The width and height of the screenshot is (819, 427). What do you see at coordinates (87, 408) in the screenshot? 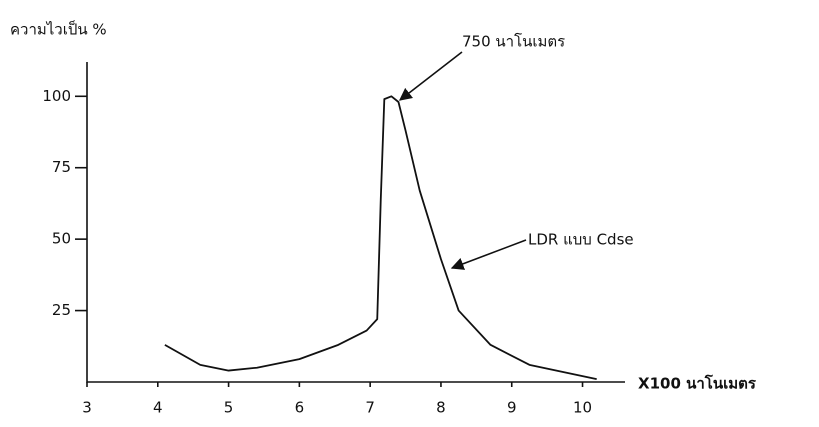
I see `x-tick-label: 3` at bounding box center [87, 408].